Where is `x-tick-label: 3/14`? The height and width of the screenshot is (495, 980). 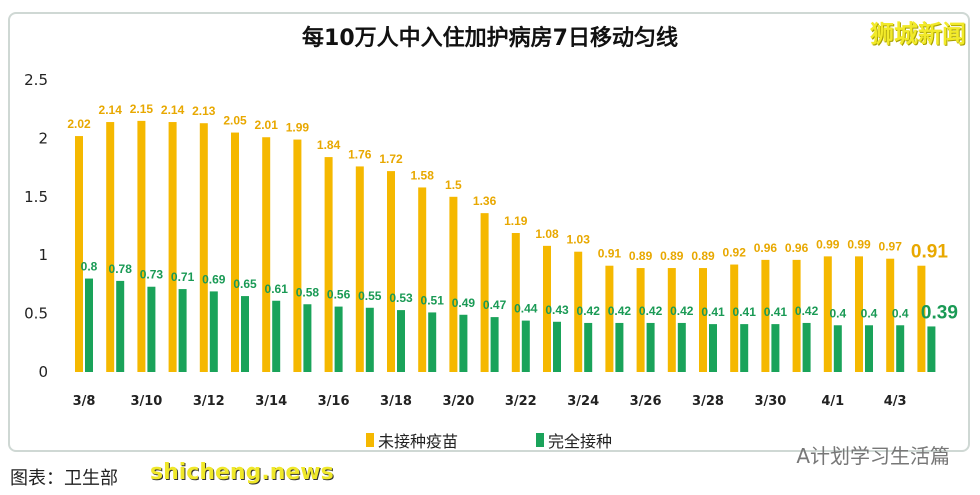 x-tick-label: 3/14 is located at coordinates (271, 401).